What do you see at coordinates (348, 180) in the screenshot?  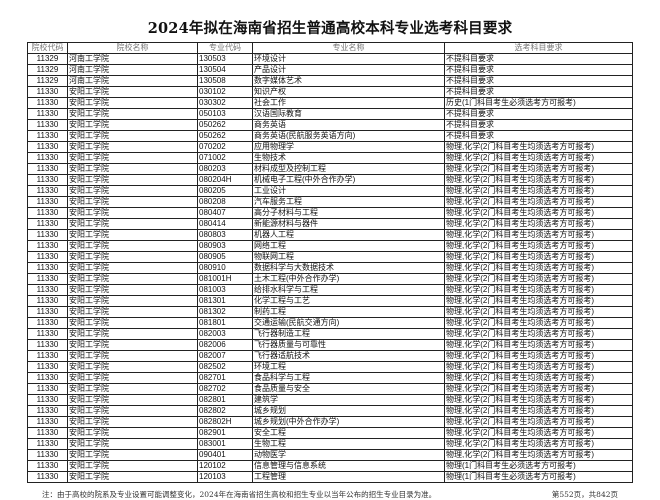 I see `cell-major-name: 机械电子工程(中外合作办学)` at bounding box center [348, 180].